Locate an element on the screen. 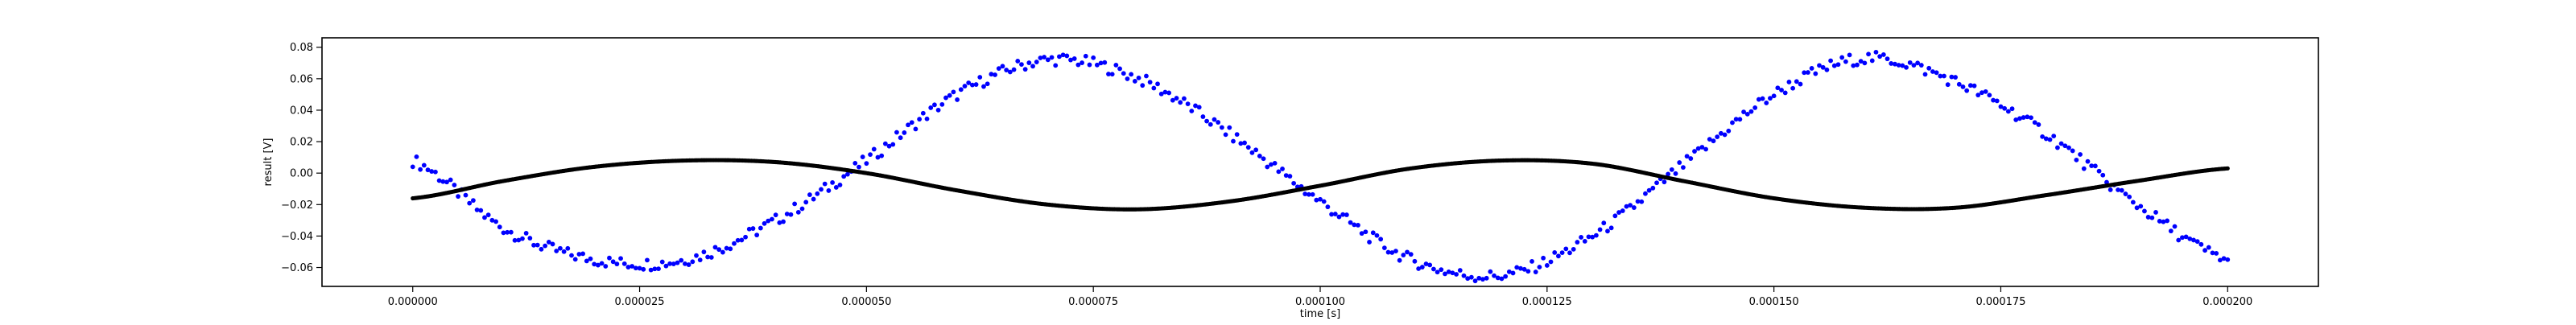 The height and width of the screenshot is (325, 2576). y-tick-label: −0.06 is located at coordinates (297, 268).